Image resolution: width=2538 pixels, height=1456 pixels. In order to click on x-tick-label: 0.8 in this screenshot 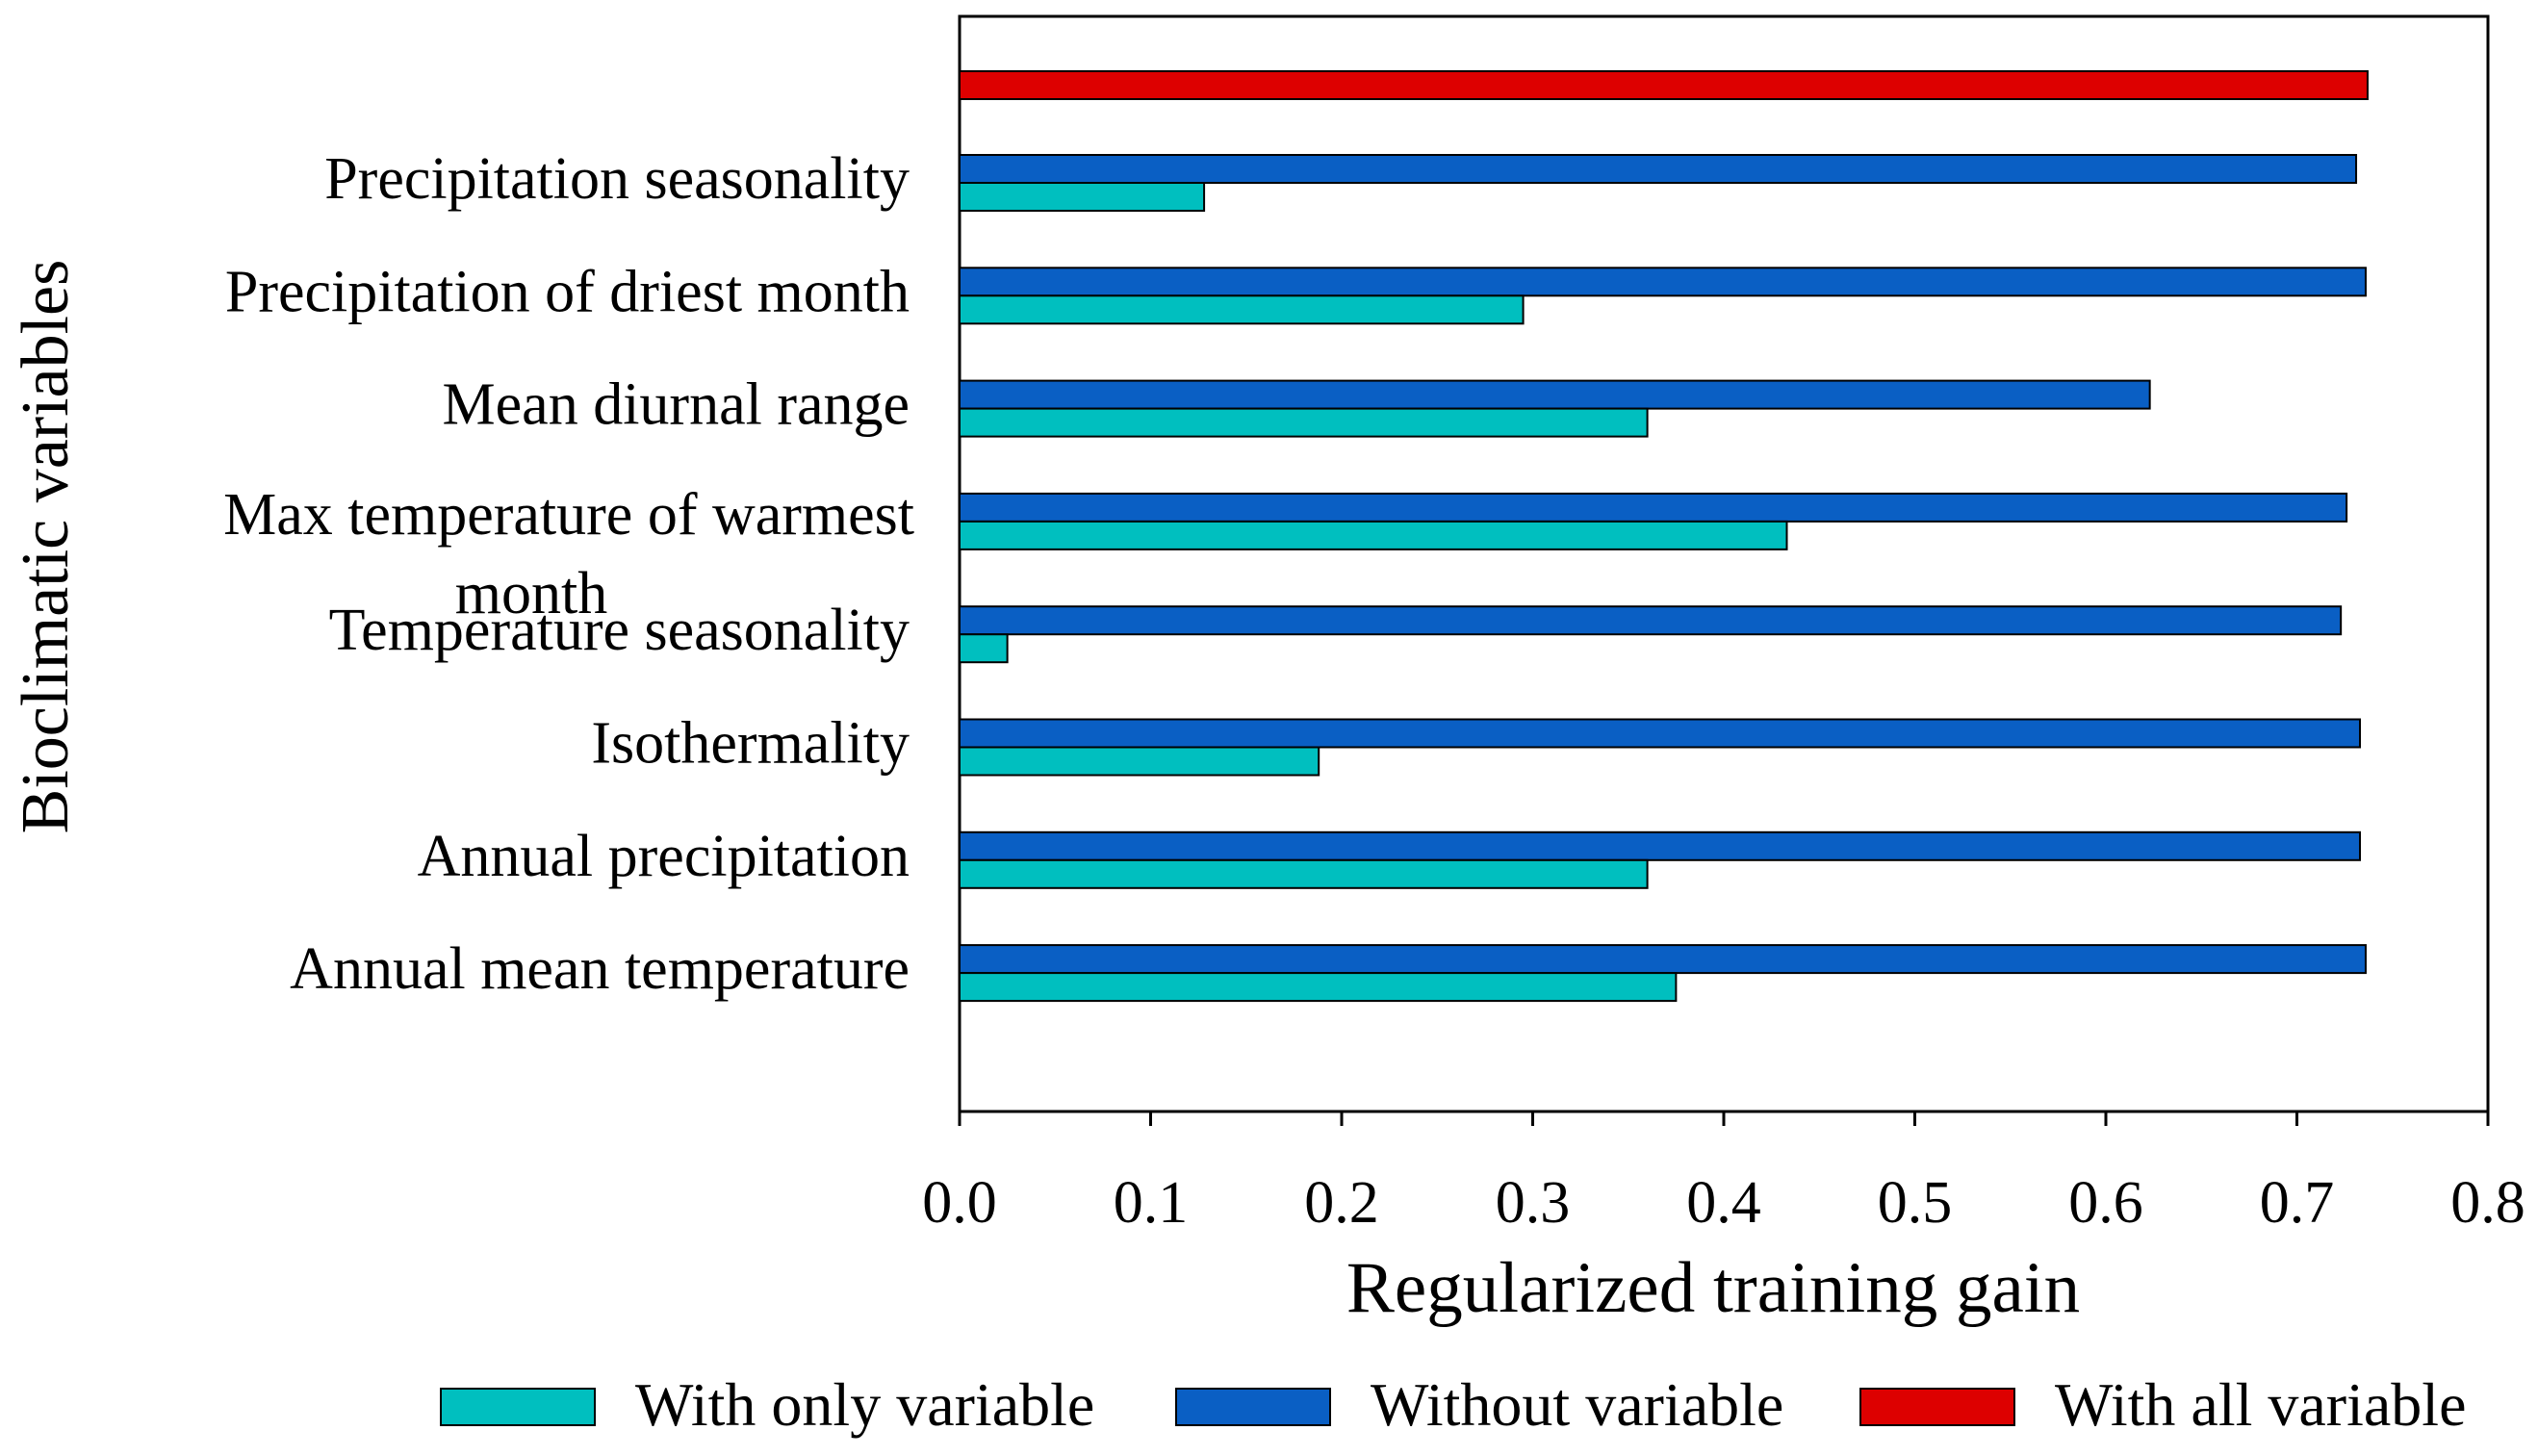, I will do `click(2487, 1203)`.